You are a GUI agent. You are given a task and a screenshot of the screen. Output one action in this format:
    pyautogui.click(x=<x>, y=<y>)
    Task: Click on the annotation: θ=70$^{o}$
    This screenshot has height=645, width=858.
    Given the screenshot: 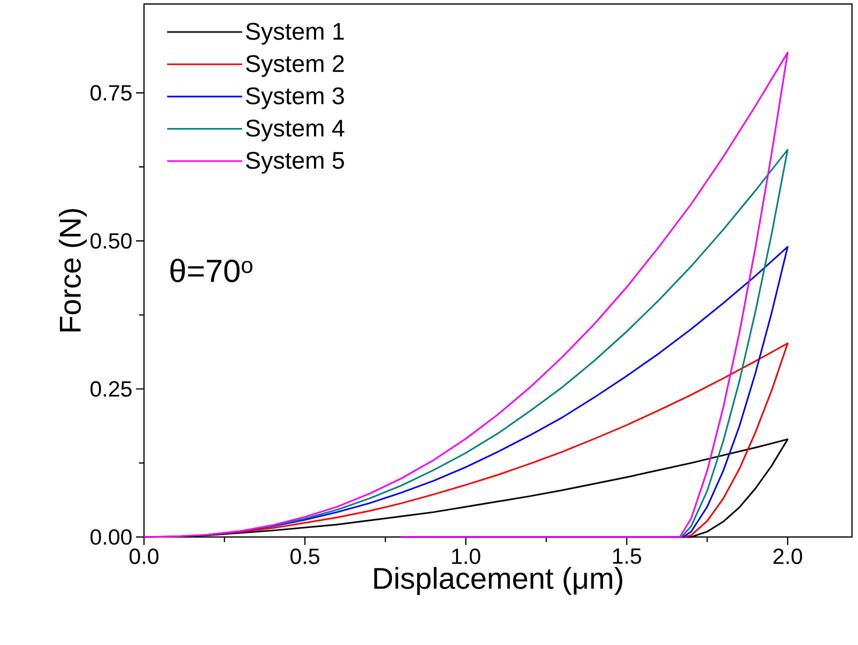 What is the action you would take?
    pyautogui.click(x=211, y=270)
    